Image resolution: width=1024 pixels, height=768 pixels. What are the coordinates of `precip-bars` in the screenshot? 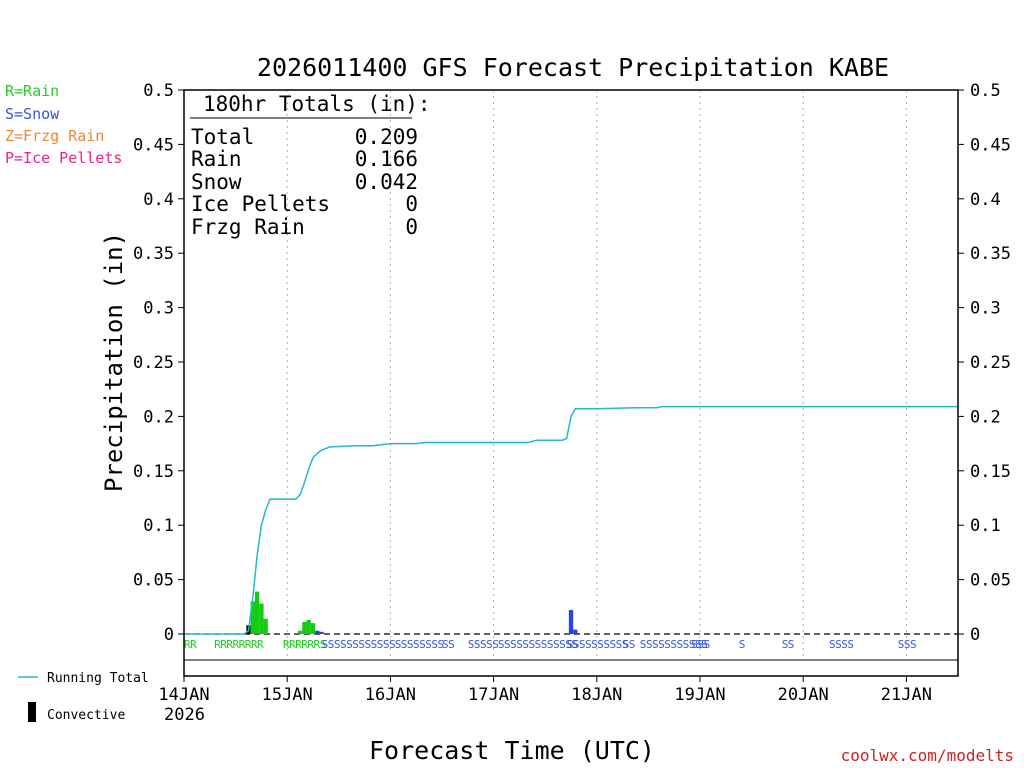 It's located at (412, 612).